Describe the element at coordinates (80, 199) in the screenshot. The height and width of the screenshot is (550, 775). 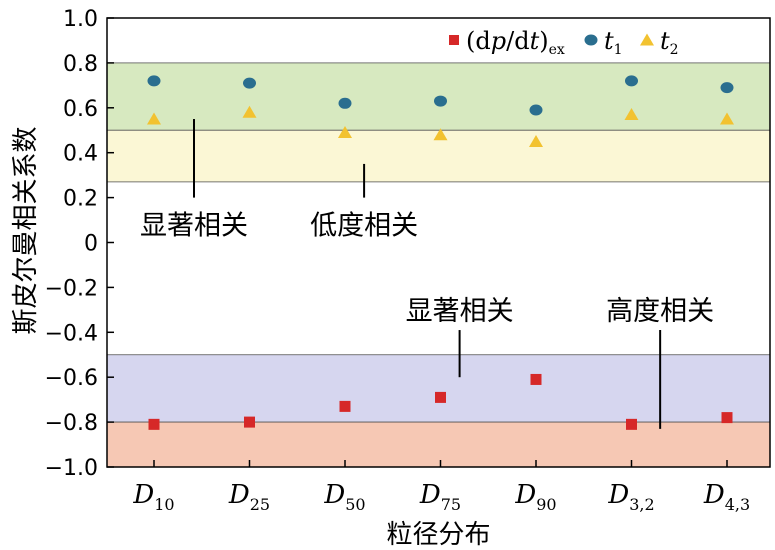
I see `y-tick-label: 0.2` at that location.